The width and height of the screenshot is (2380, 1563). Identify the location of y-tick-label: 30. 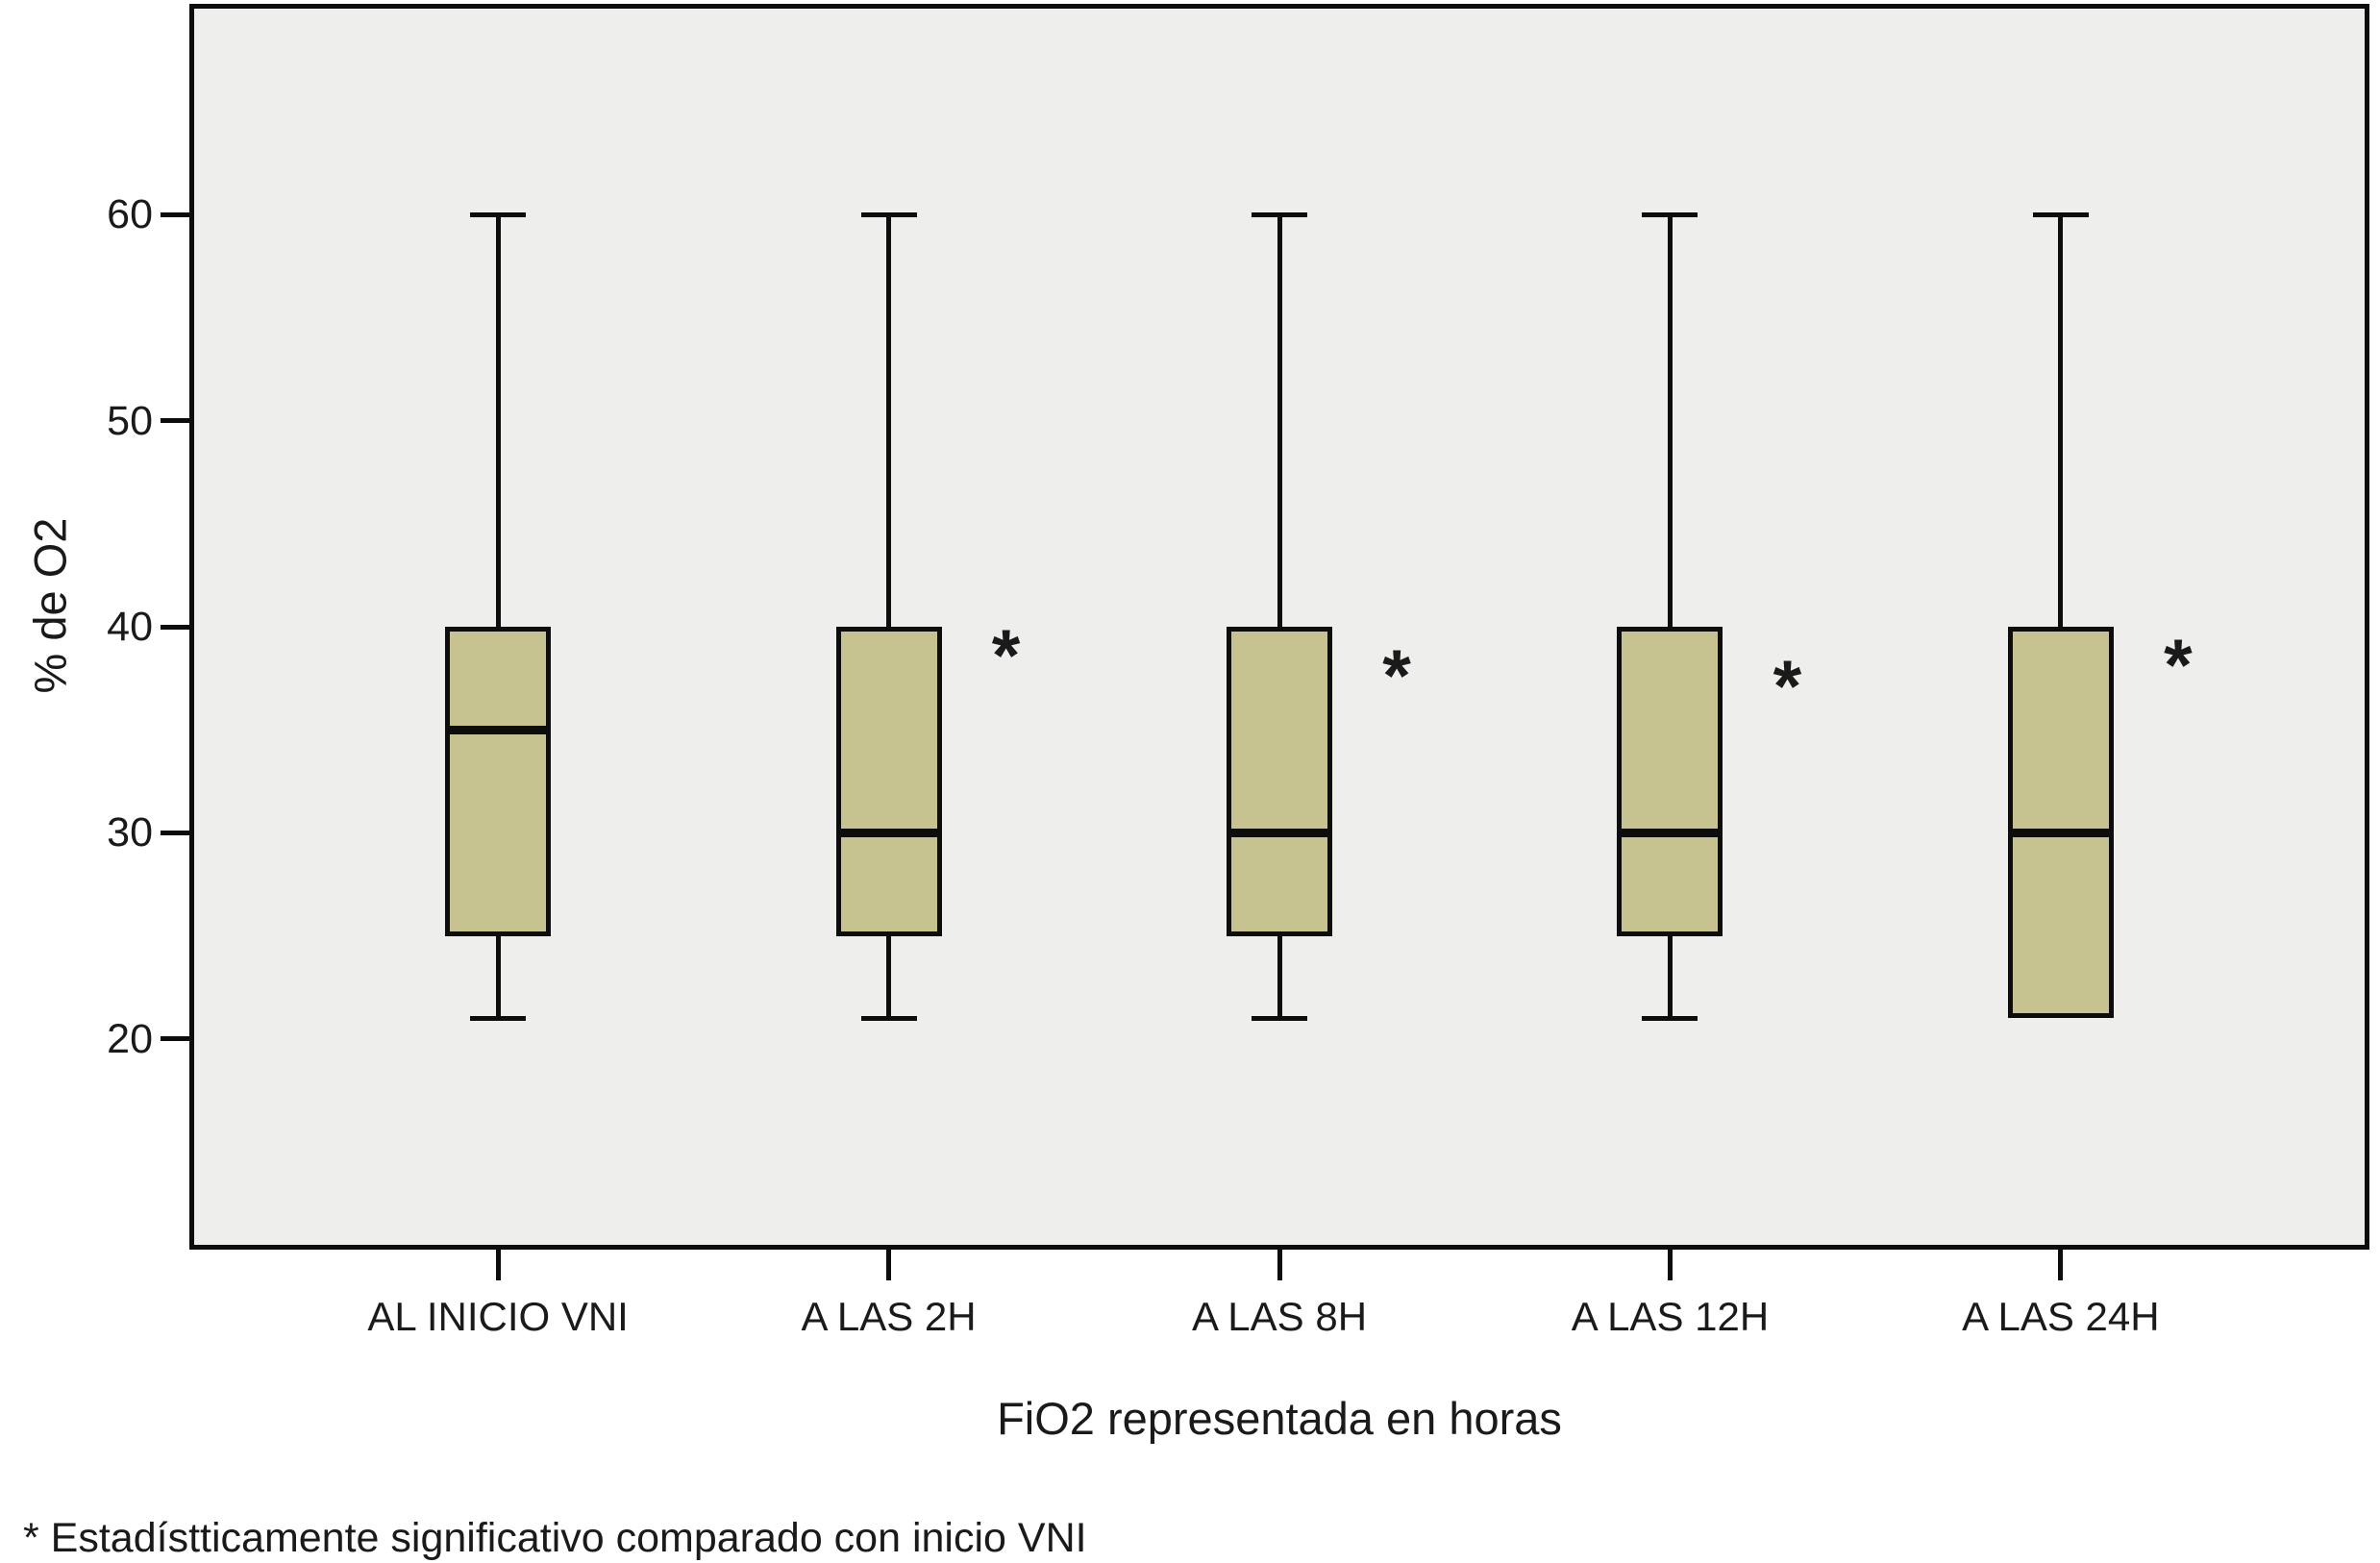
(130, 832).